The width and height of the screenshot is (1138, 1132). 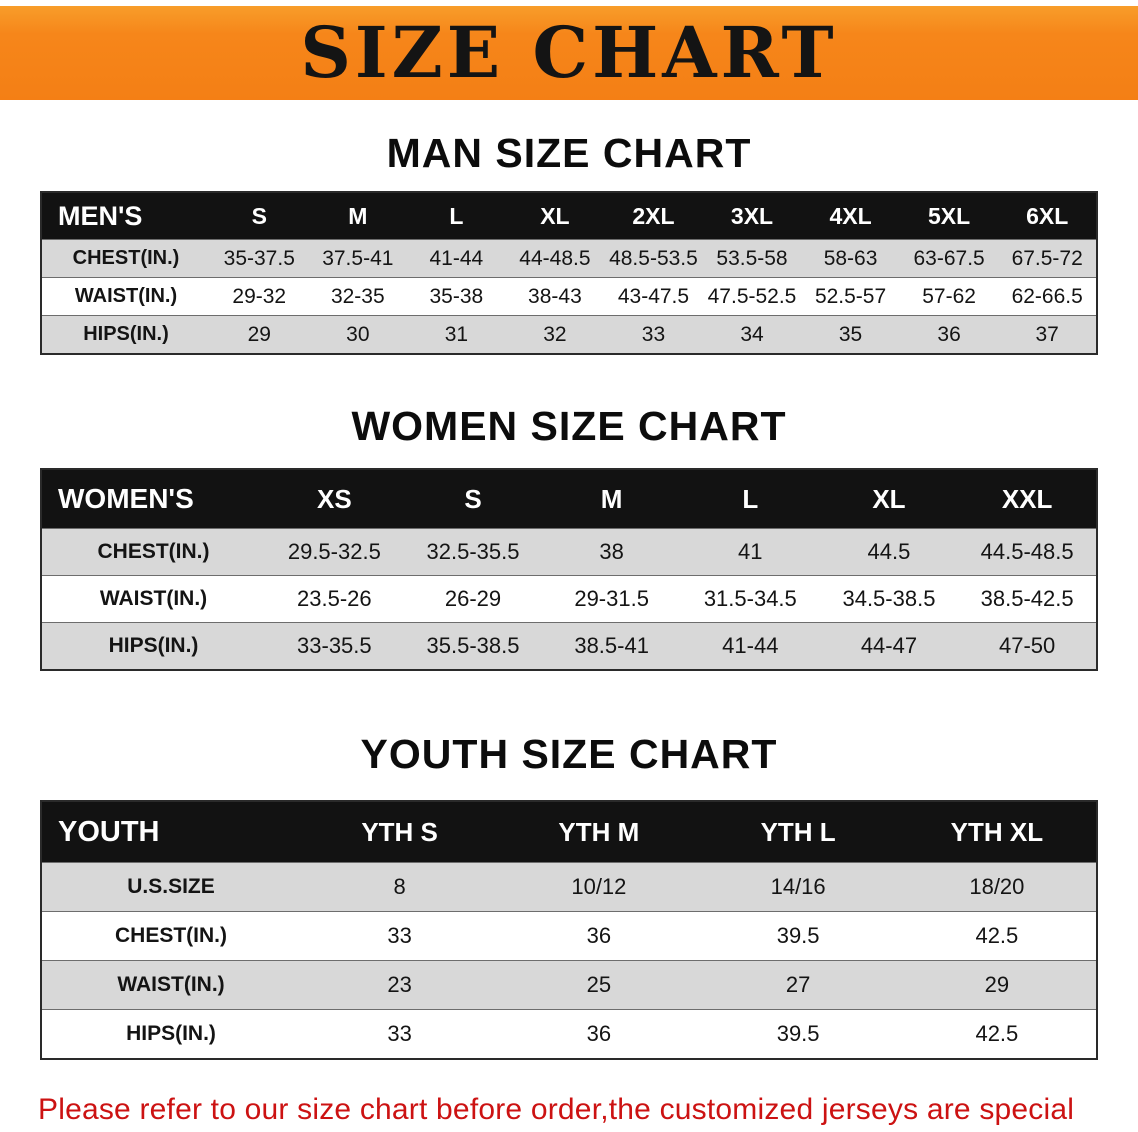 What do you see at coordinates (599, 887) in the screenshot?
I see `size-value: 10/12` at bounding box center [599, 887].